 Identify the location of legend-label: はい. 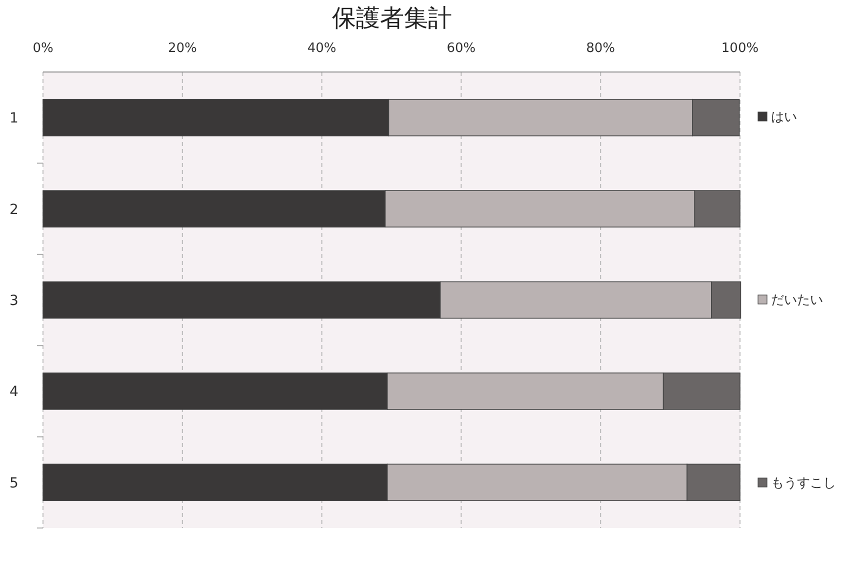
(784, 117).